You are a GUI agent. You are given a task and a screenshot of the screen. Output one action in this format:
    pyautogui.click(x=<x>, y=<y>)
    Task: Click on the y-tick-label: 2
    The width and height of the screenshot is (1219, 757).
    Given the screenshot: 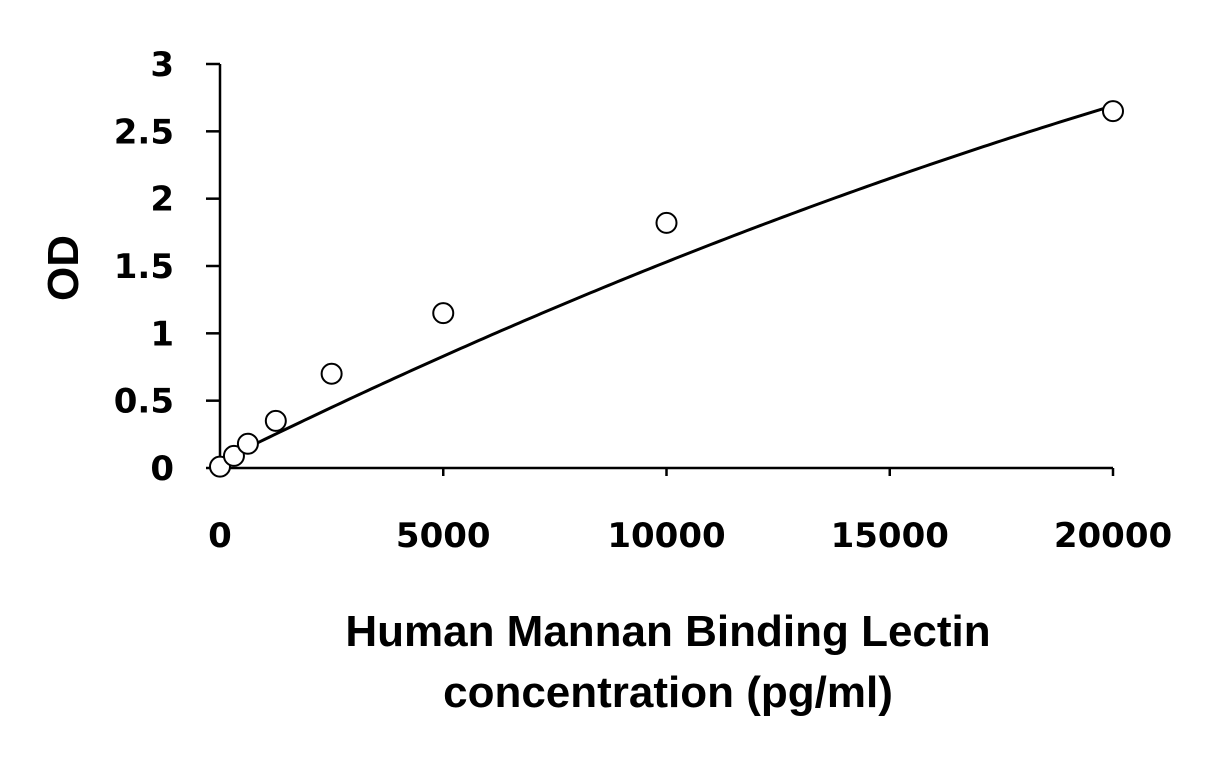 What is the action you would take?
    pyautogui.click(x=162, y=200)
    